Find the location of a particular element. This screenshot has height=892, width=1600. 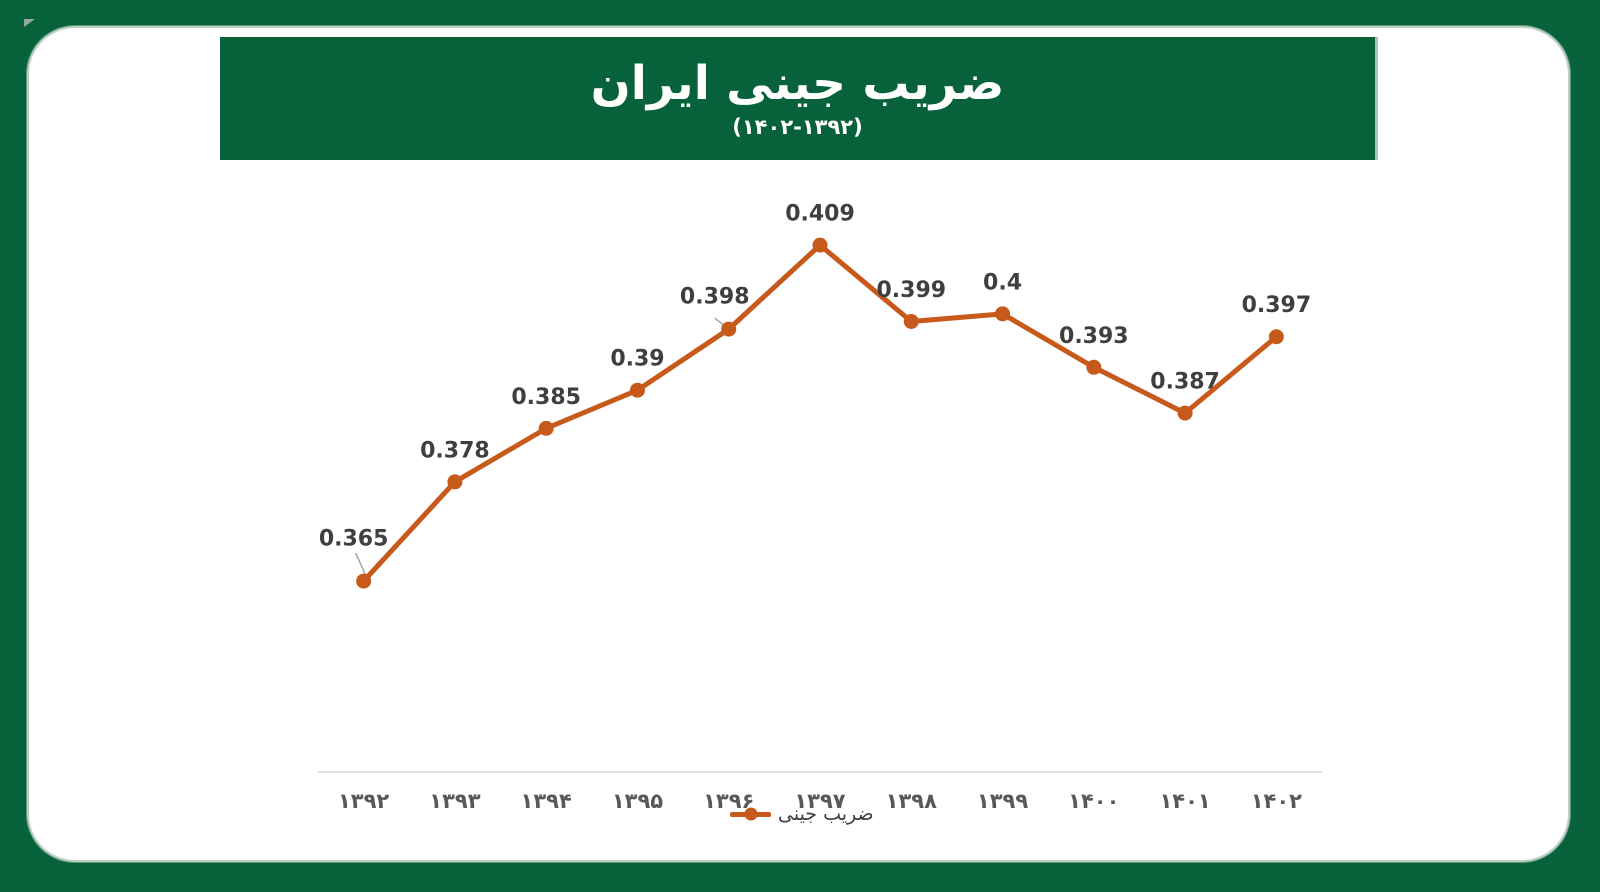

chart-title-banner: ضریب جینی ایران (۱۴۰۲-۱۳۹۲) is located at coordinates (799, 98).